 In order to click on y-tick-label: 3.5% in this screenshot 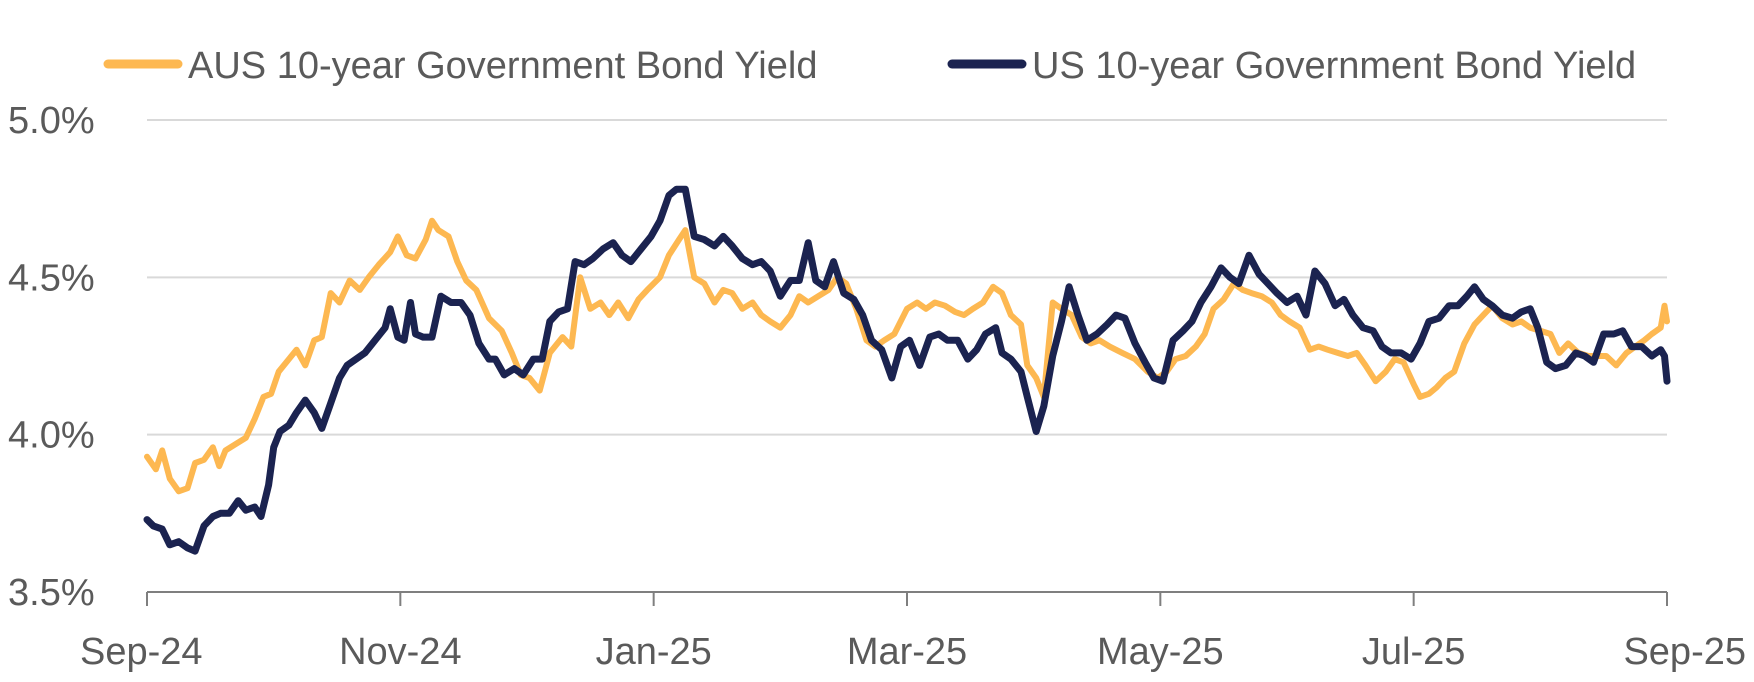, I will do `click(51, 593)`.